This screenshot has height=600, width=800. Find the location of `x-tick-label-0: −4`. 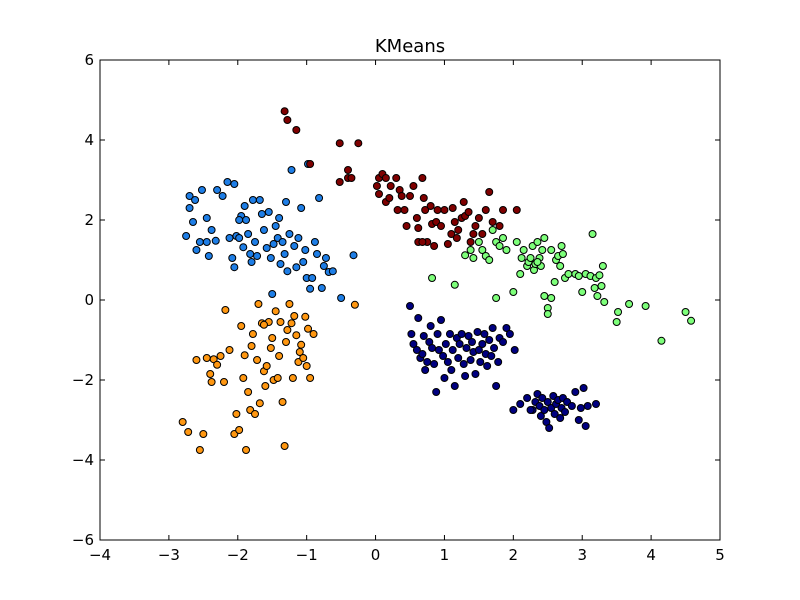

x-tick-label-0: −4 is located at coordinates (100, 555).